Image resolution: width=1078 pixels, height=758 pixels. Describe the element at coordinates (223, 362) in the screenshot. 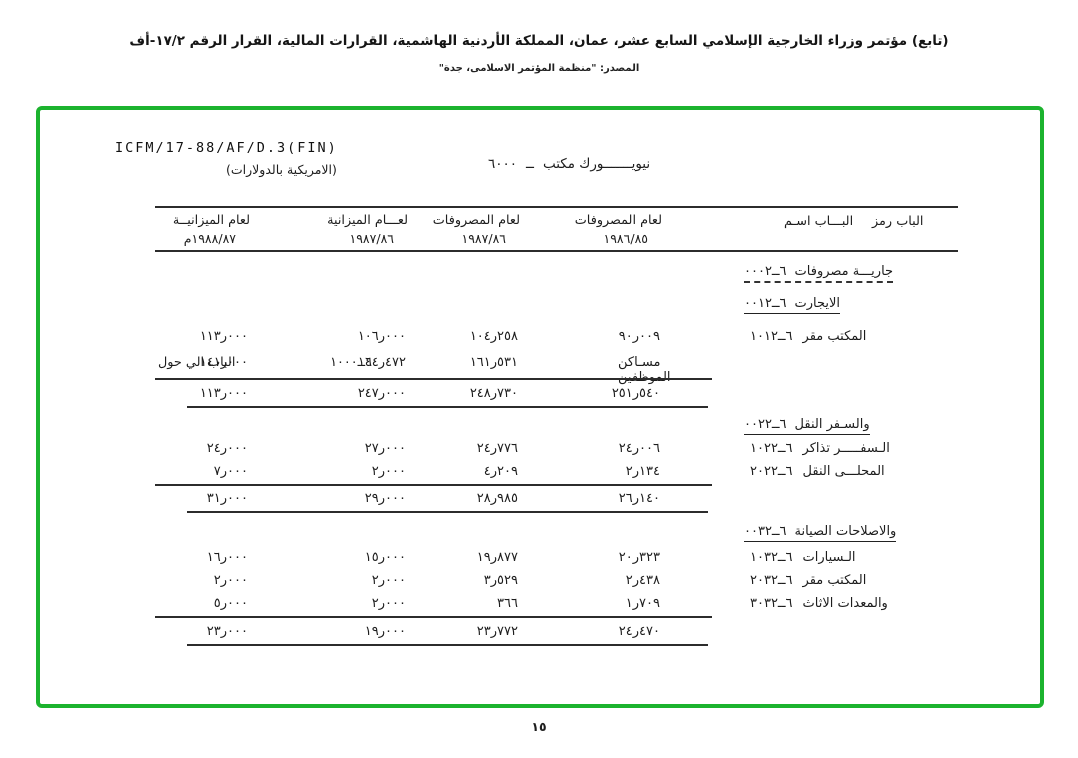

I see `cell-budget-86-87: ١٤١ر٠٠٠` at that location.